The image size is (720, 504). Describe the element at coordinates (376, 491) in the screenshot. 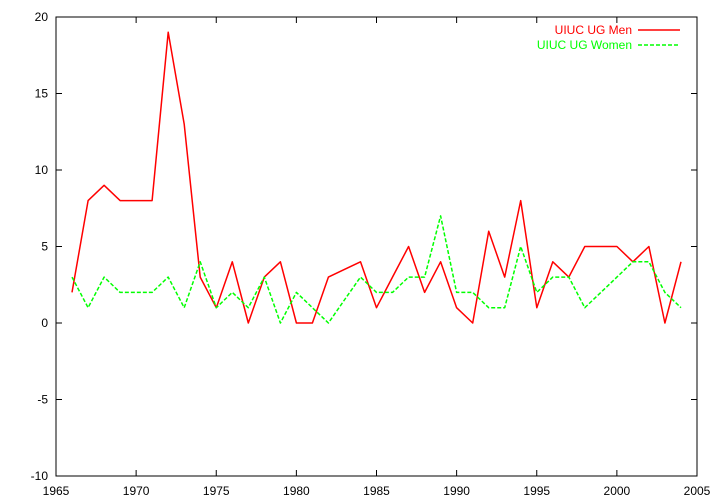

I see `x-tick-label: 1985` at that location.